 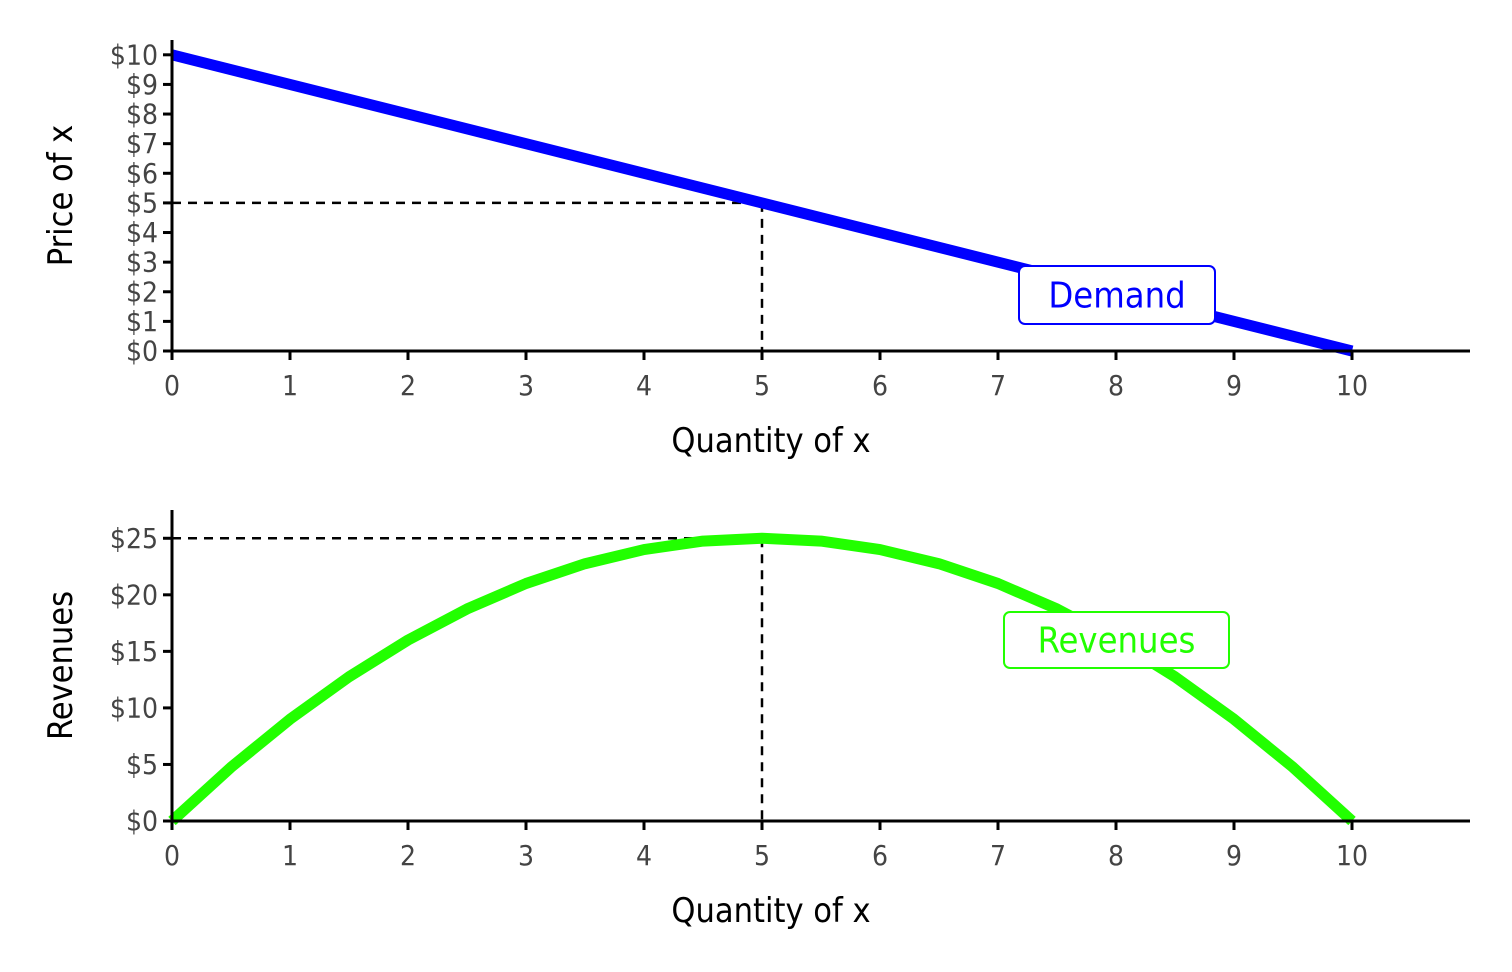 I want to click on demand-x-tick-label: 8, so click(x=1116, y=385).